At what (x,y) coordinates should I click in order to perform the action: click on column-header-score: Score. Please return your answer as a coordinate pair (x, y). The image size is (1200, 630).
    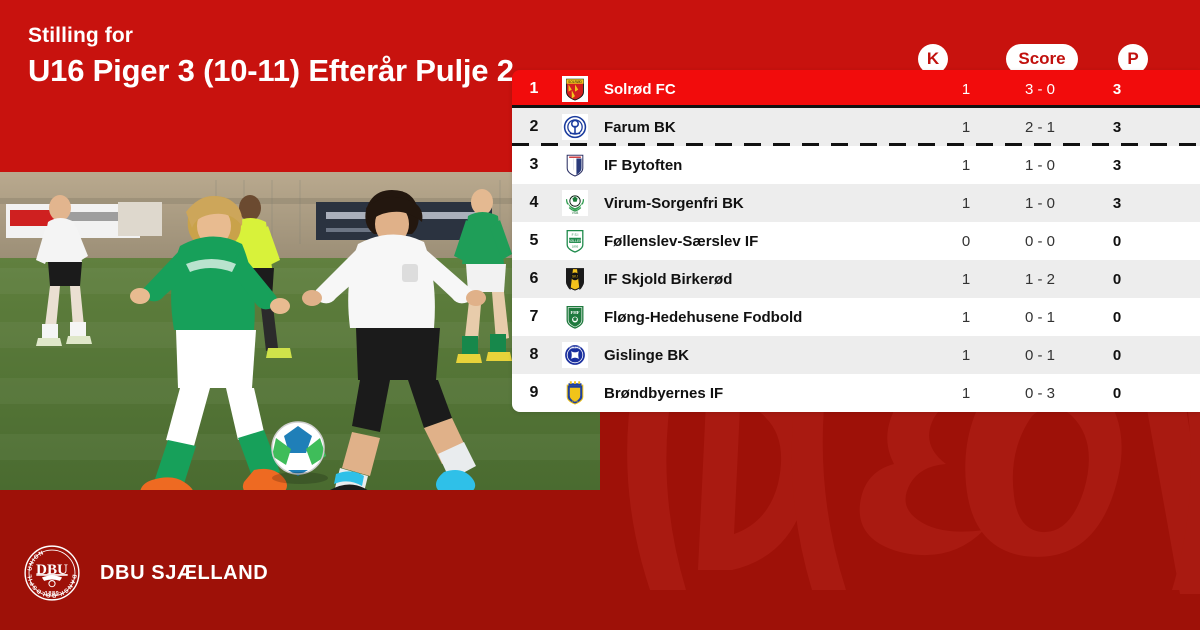
    Looking at the image, I should click on (1042, 59).